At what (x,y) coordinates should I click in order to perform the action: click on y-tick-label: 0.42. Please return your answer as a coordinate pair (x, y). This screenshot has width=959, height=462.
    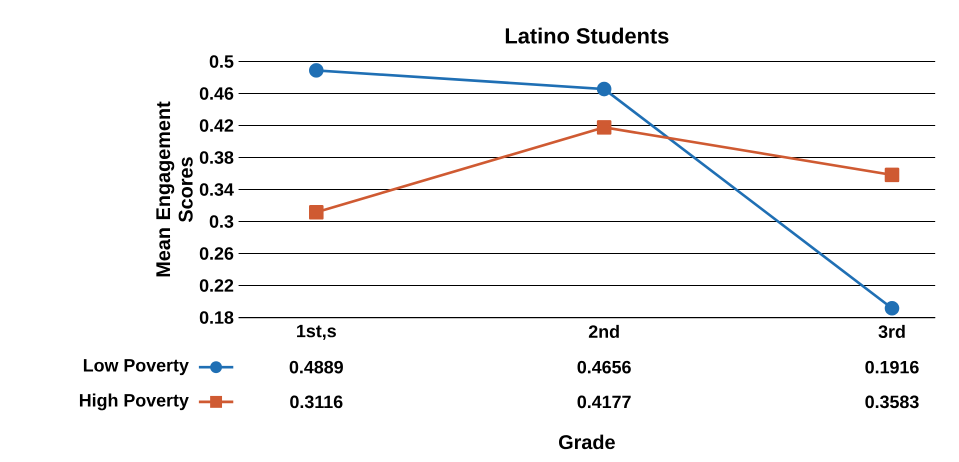
    Looking at the image, I should click on (217, 125).